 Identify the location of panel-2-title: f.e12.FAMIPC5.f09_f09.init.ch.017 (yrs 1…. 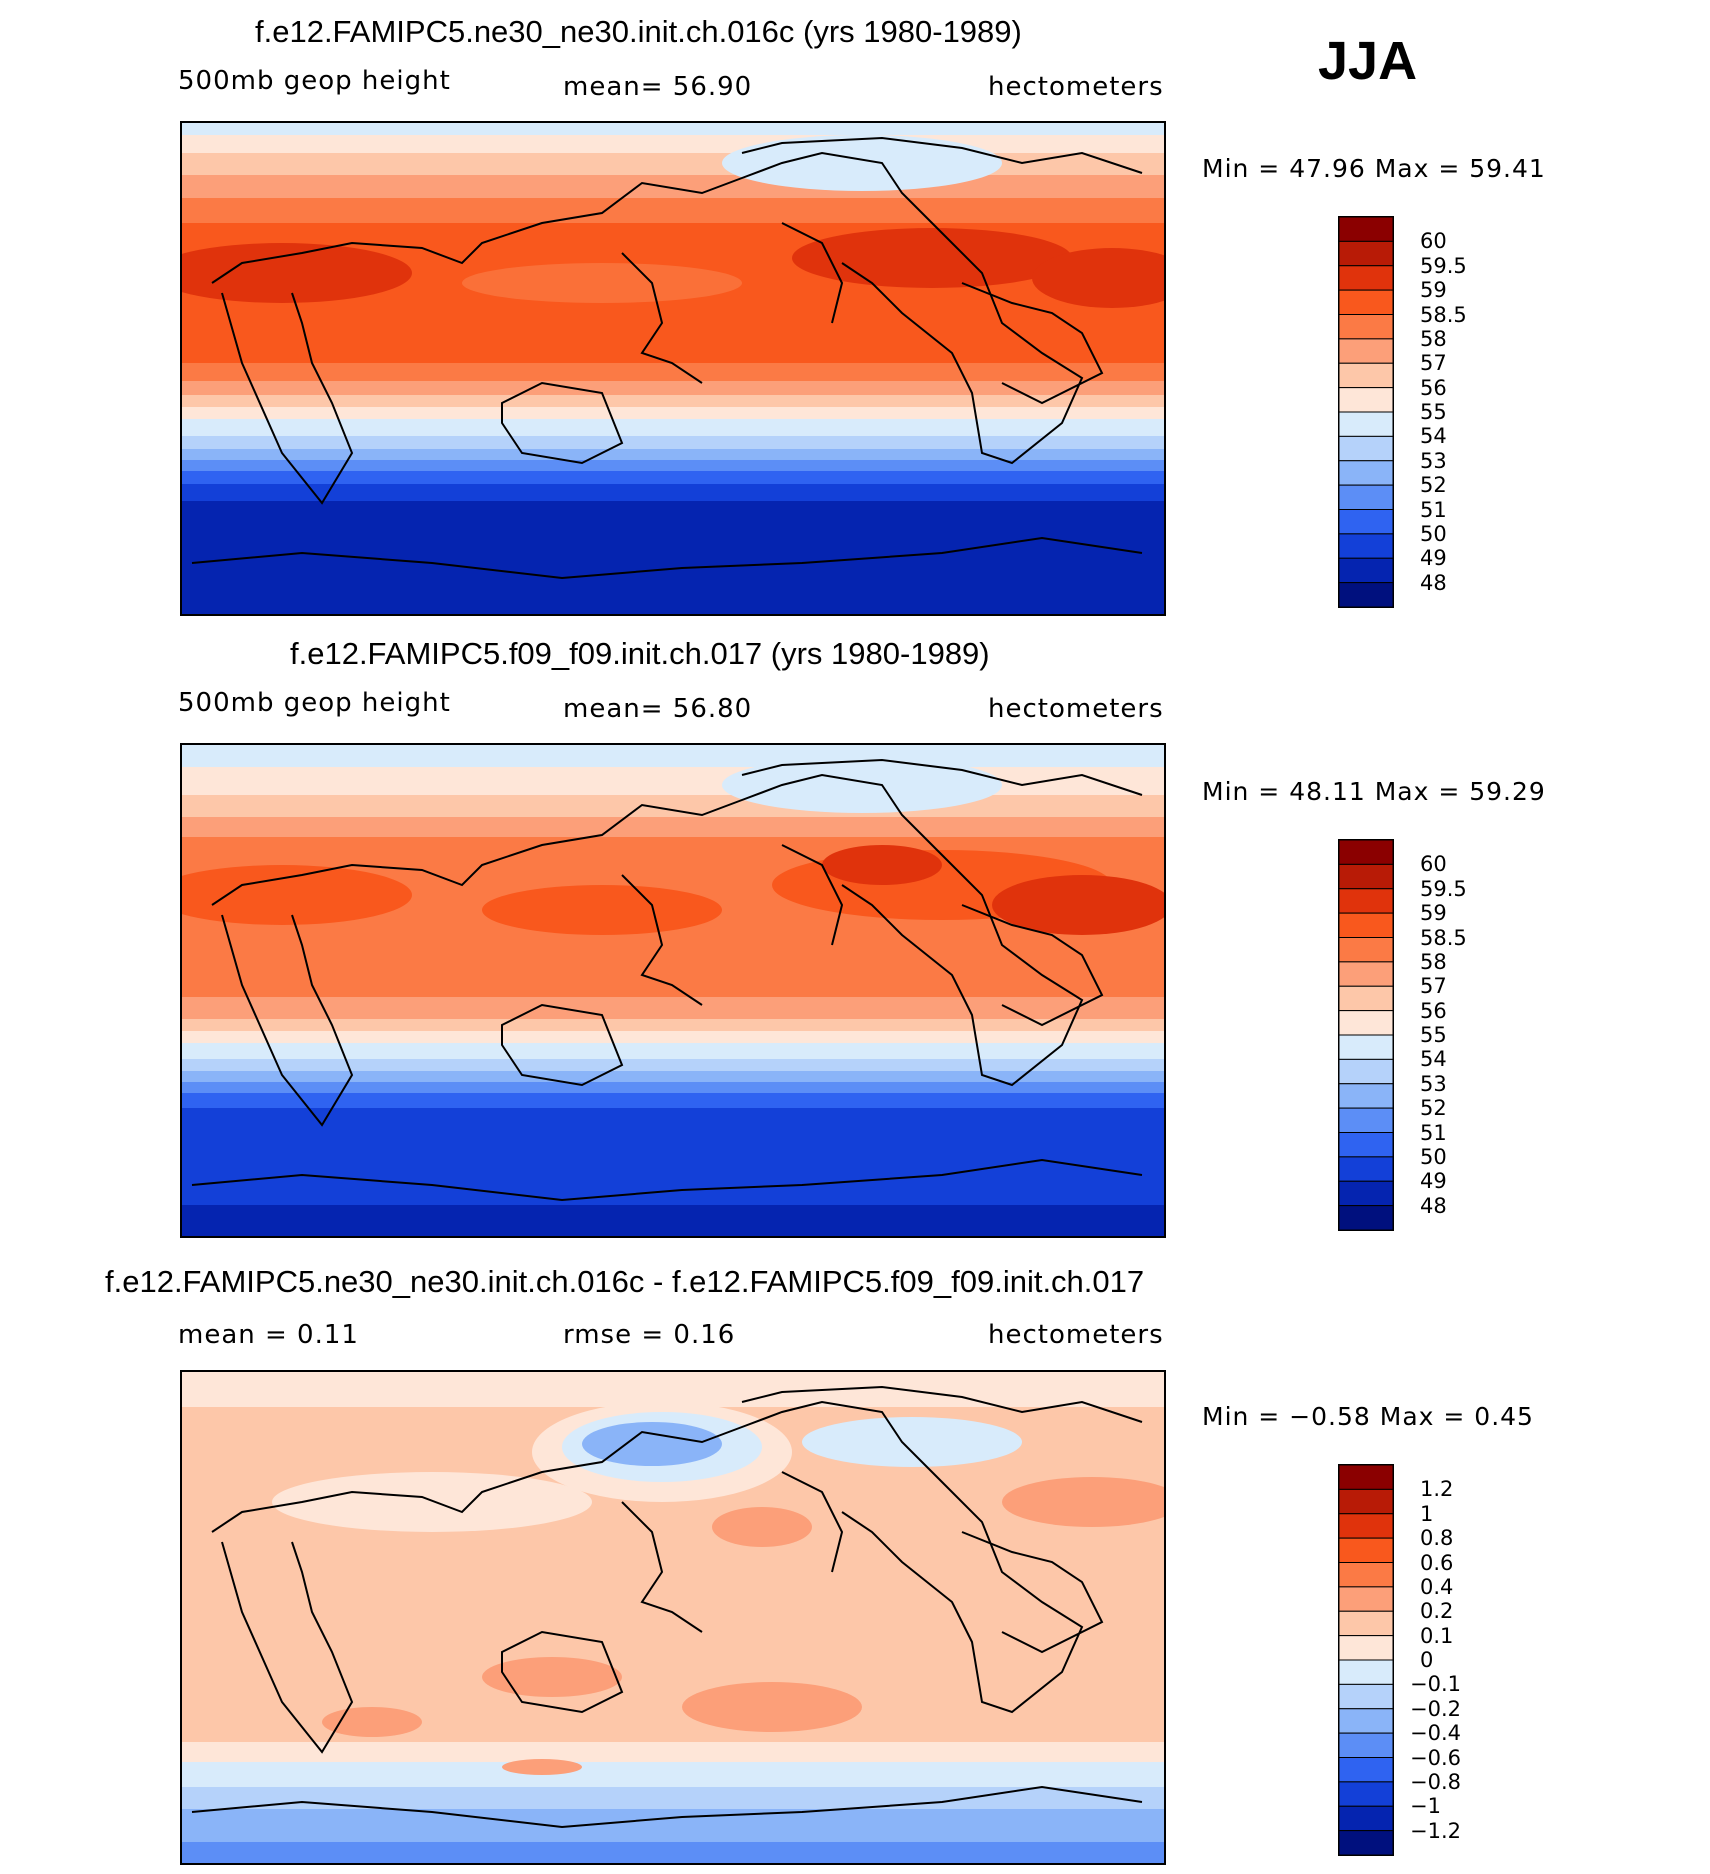
(640, 653).